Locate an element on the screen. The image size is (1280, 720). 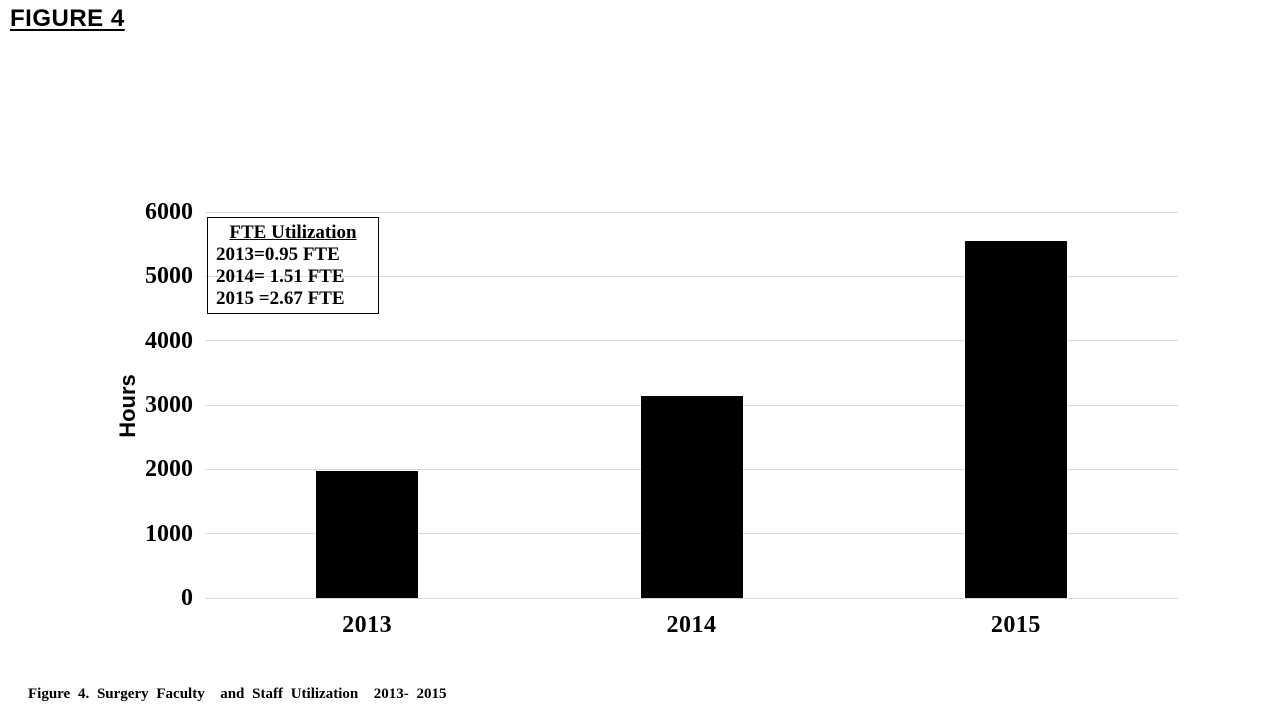
bar-2014 is located at coordinates (691, 496).